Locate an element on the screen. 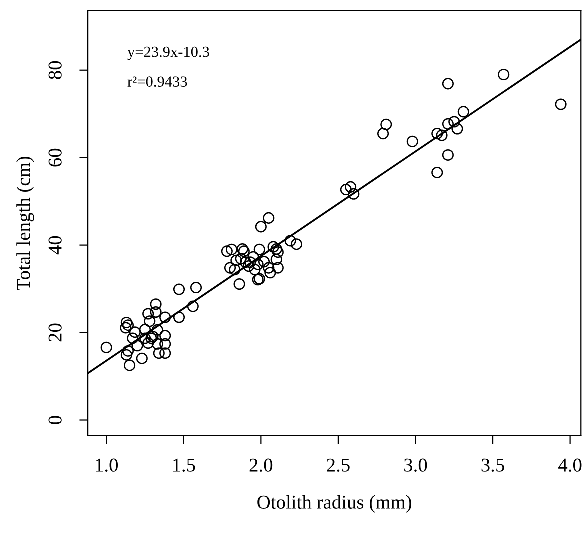  x-tick-label: 4.0 is located at coordinates (570, 465).